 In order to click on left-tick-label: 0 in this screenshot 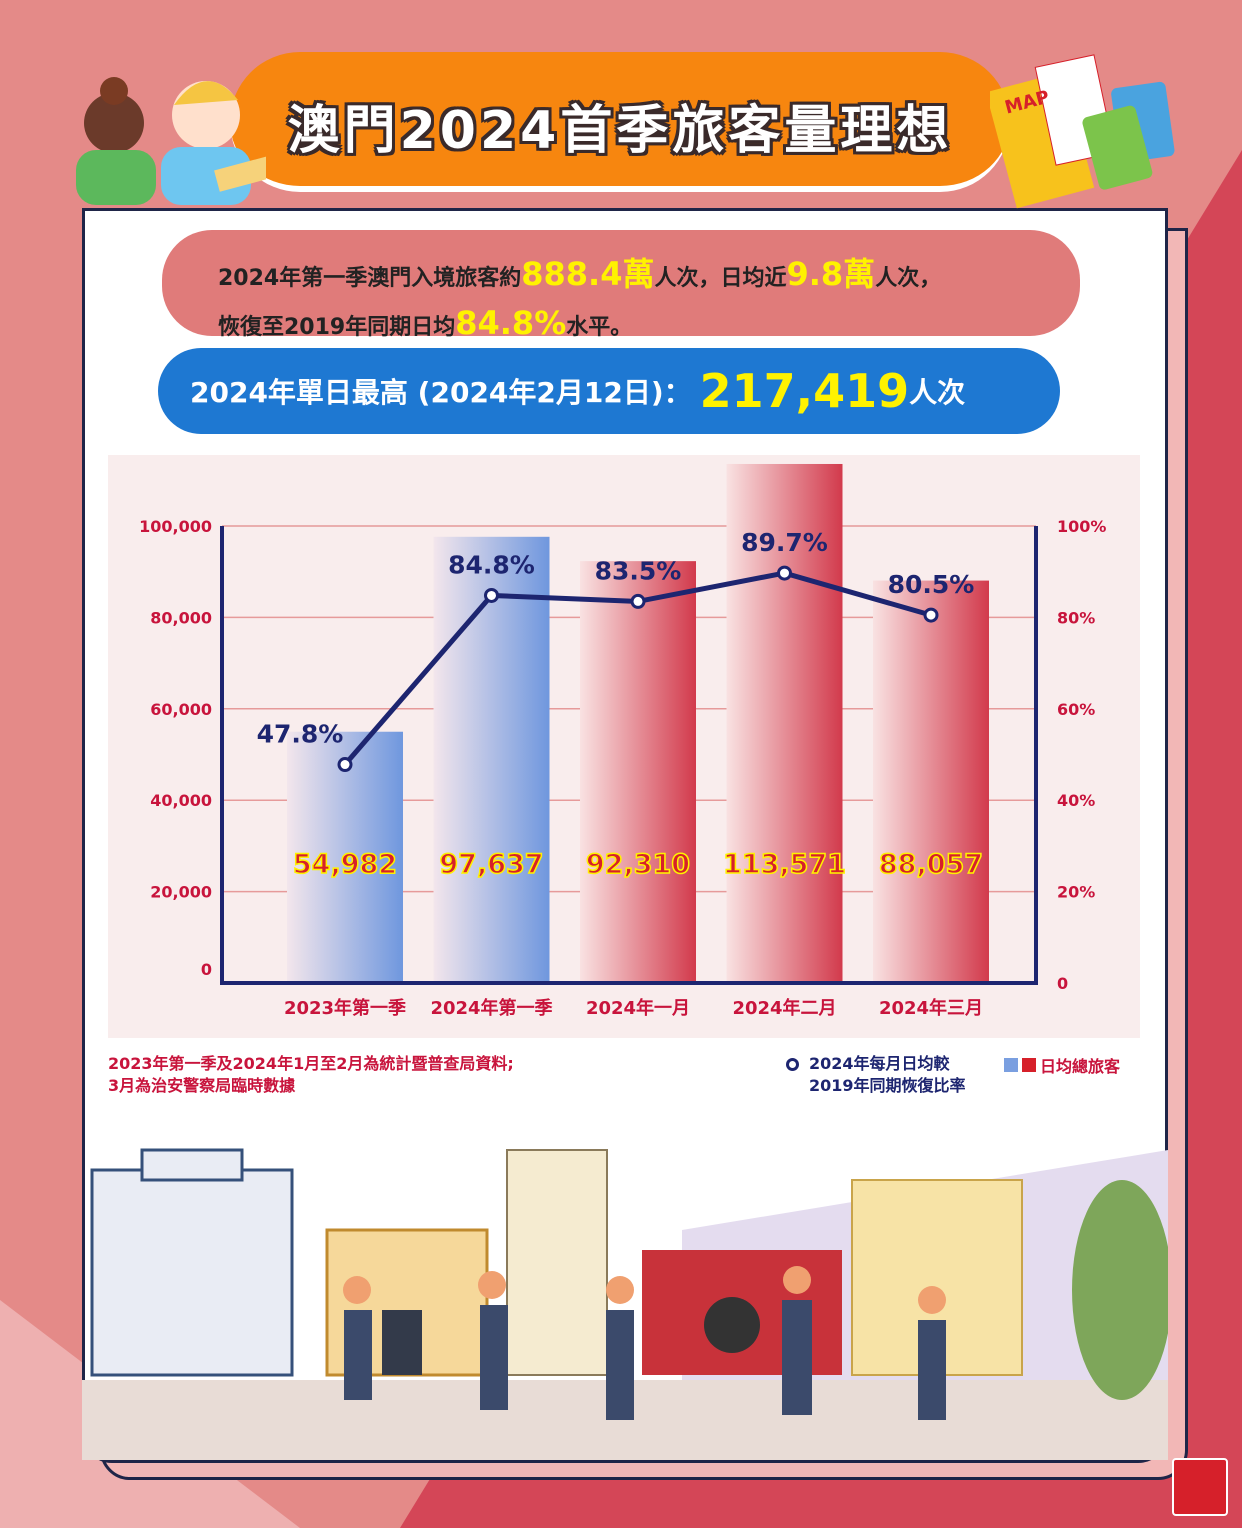, I will do `click(206, 969)`.